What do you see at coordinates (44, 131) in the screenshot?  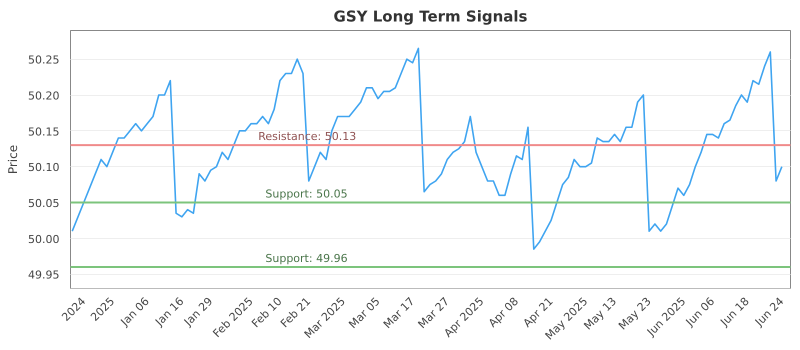 I see `y-tick-label: 50.15` at bounding box center [44, 131].